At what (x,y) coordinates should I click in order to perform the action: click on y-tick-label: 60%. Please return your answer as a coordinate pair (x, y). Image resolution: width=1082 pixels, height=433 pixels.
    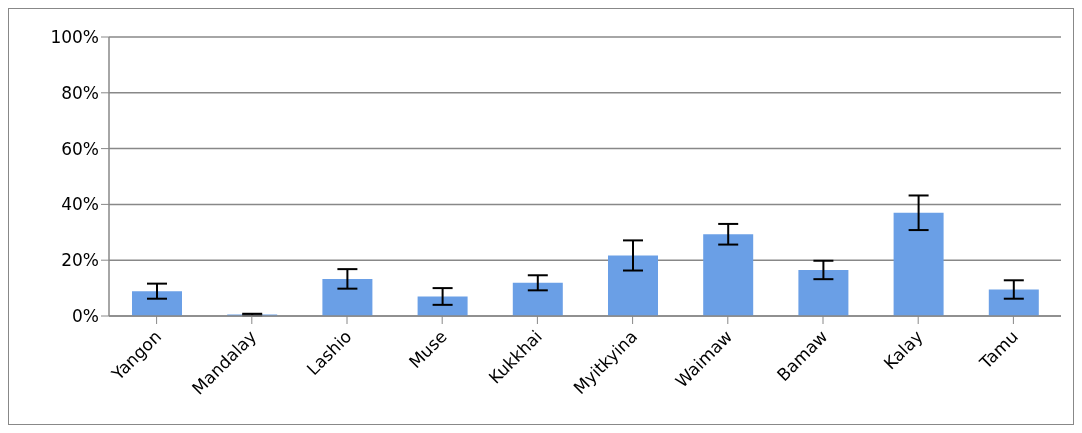
    Looking at the image, I should click on (80, 148).